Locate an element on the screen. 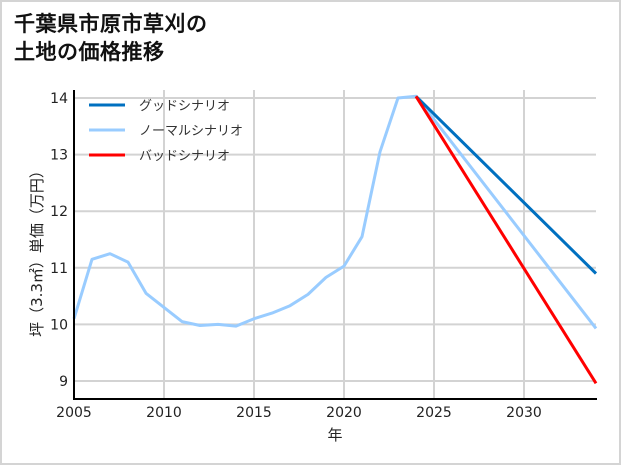 Image resolution: width=621 pixels, height=465 pixels. x-tick-label: 2015 is located at coordinates (254, 413).